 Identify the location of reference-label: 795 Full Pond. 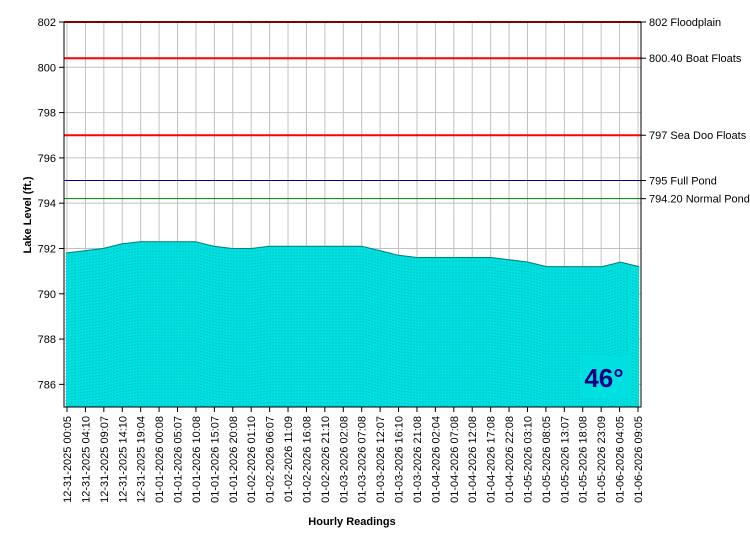
(683, 182).